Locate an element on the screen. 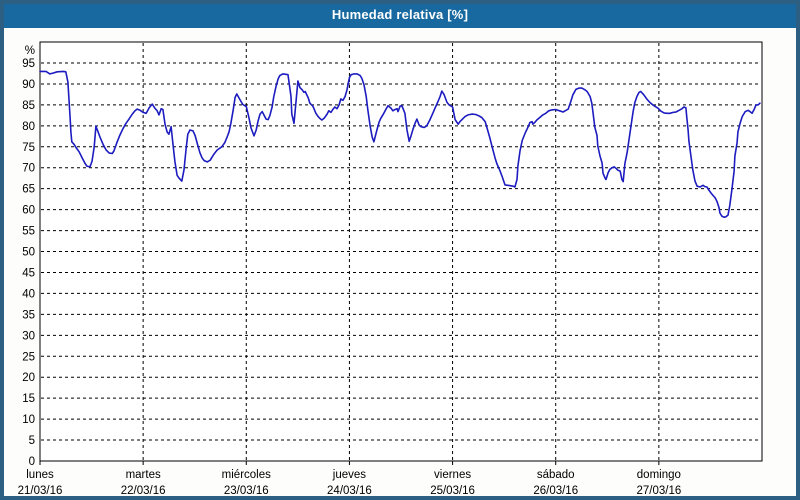  y-axis-tick-label: 20 is located at coordinates (28, 378).